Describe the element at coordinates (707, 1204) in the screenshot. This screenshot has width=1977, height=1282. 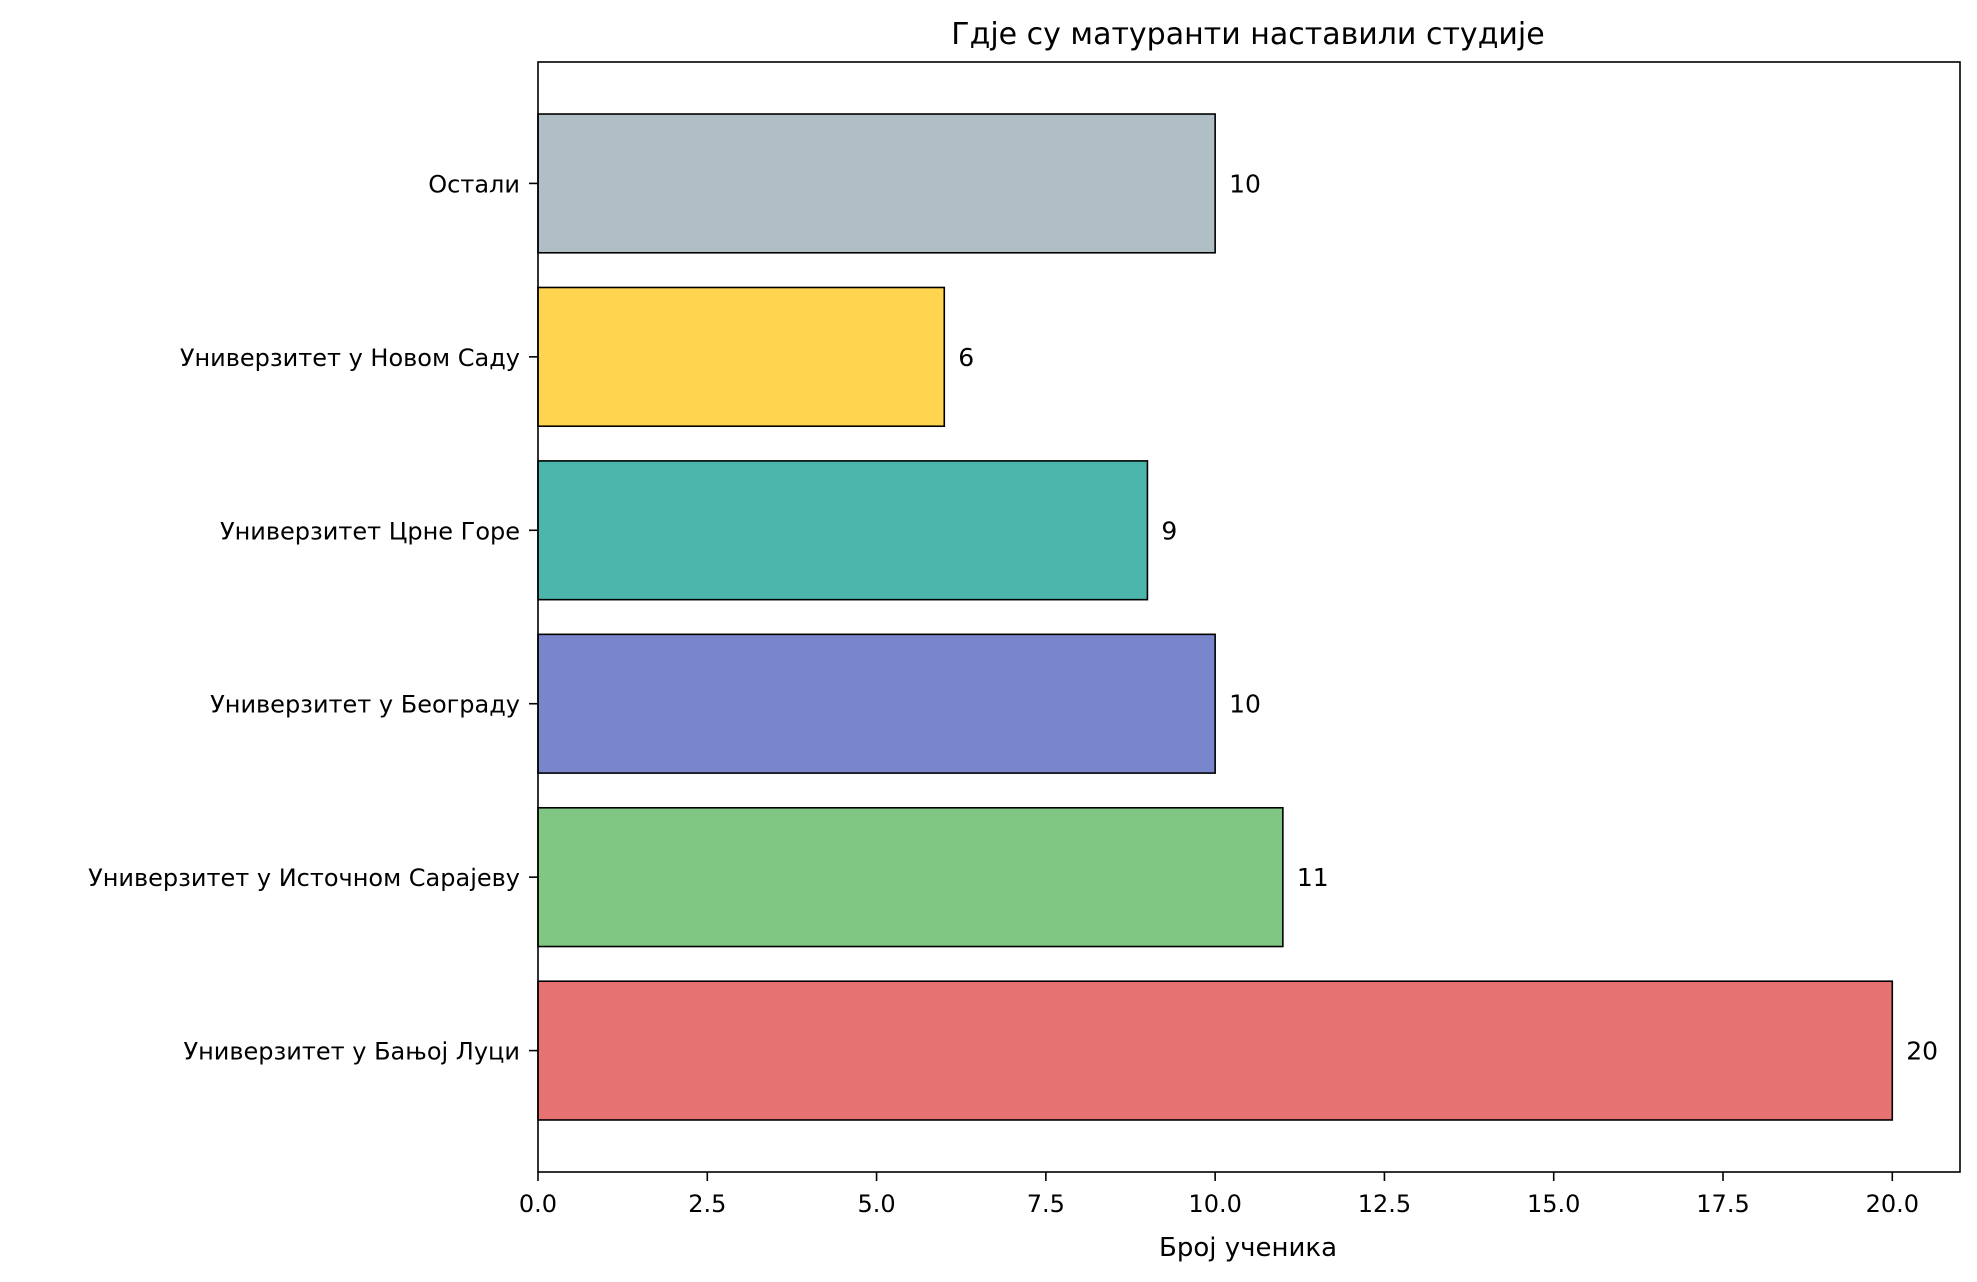
I see `x-tick-label: 2.5` at that location.